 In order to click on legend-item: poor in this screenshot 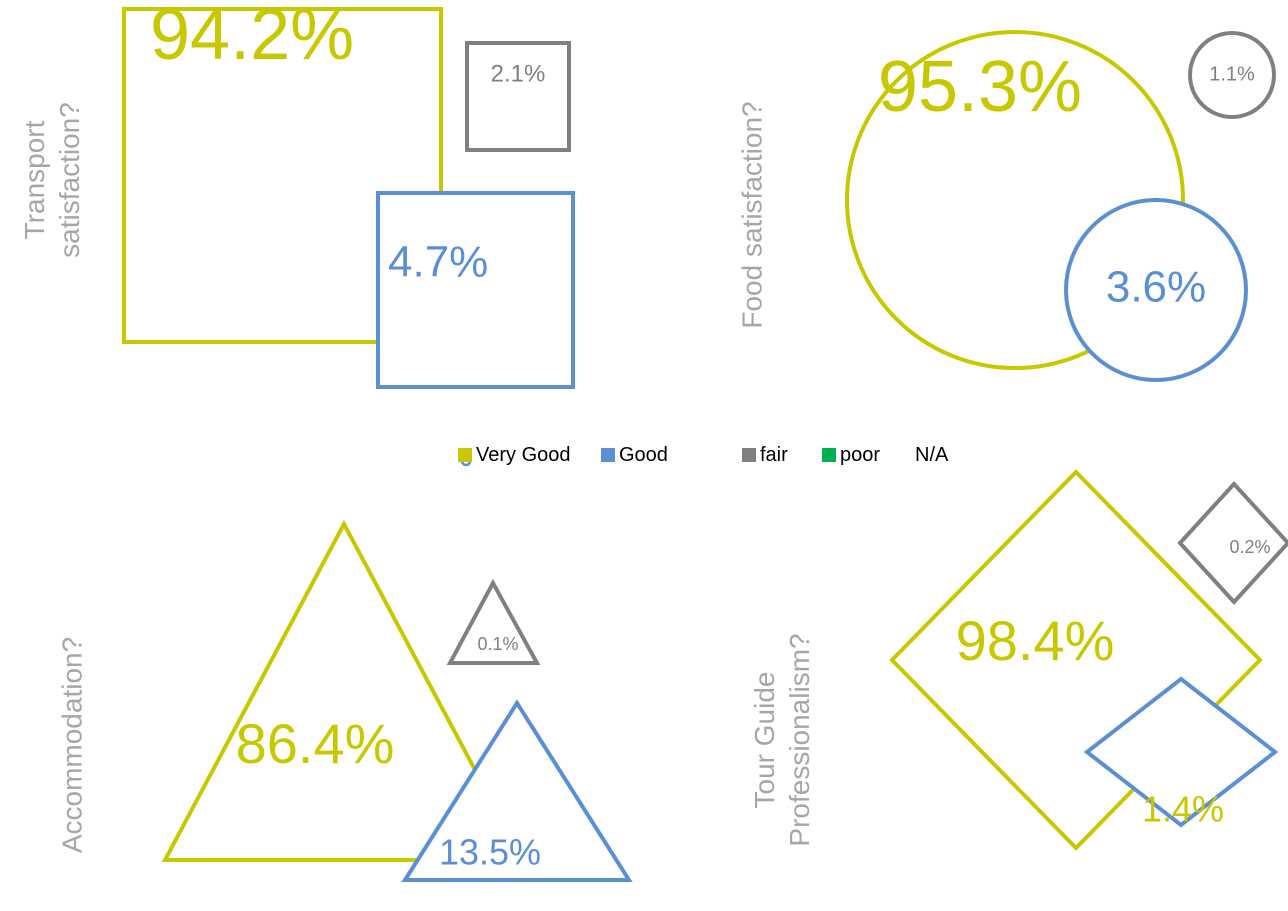, I will do `click(851, 455)`.